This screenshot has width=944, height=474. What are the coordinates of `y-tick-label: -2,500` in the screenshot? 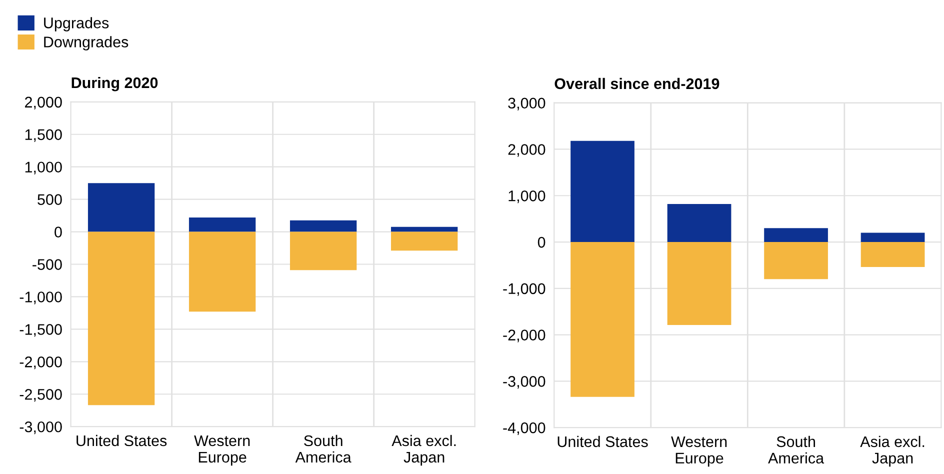 It's located at (41, 395).